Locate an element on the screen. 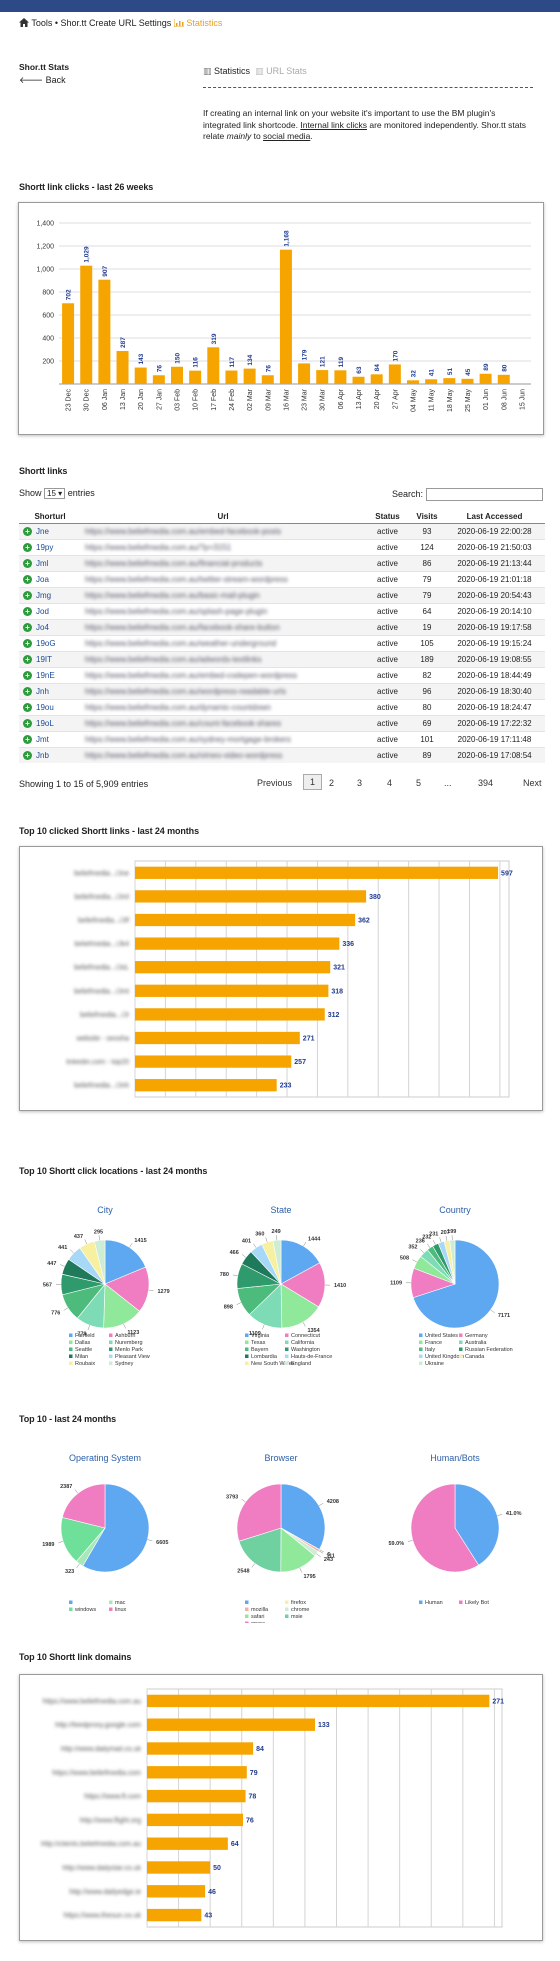 This screenshot has width=560, height=1961. legend-label: California is located at coordinates (303, 1343).